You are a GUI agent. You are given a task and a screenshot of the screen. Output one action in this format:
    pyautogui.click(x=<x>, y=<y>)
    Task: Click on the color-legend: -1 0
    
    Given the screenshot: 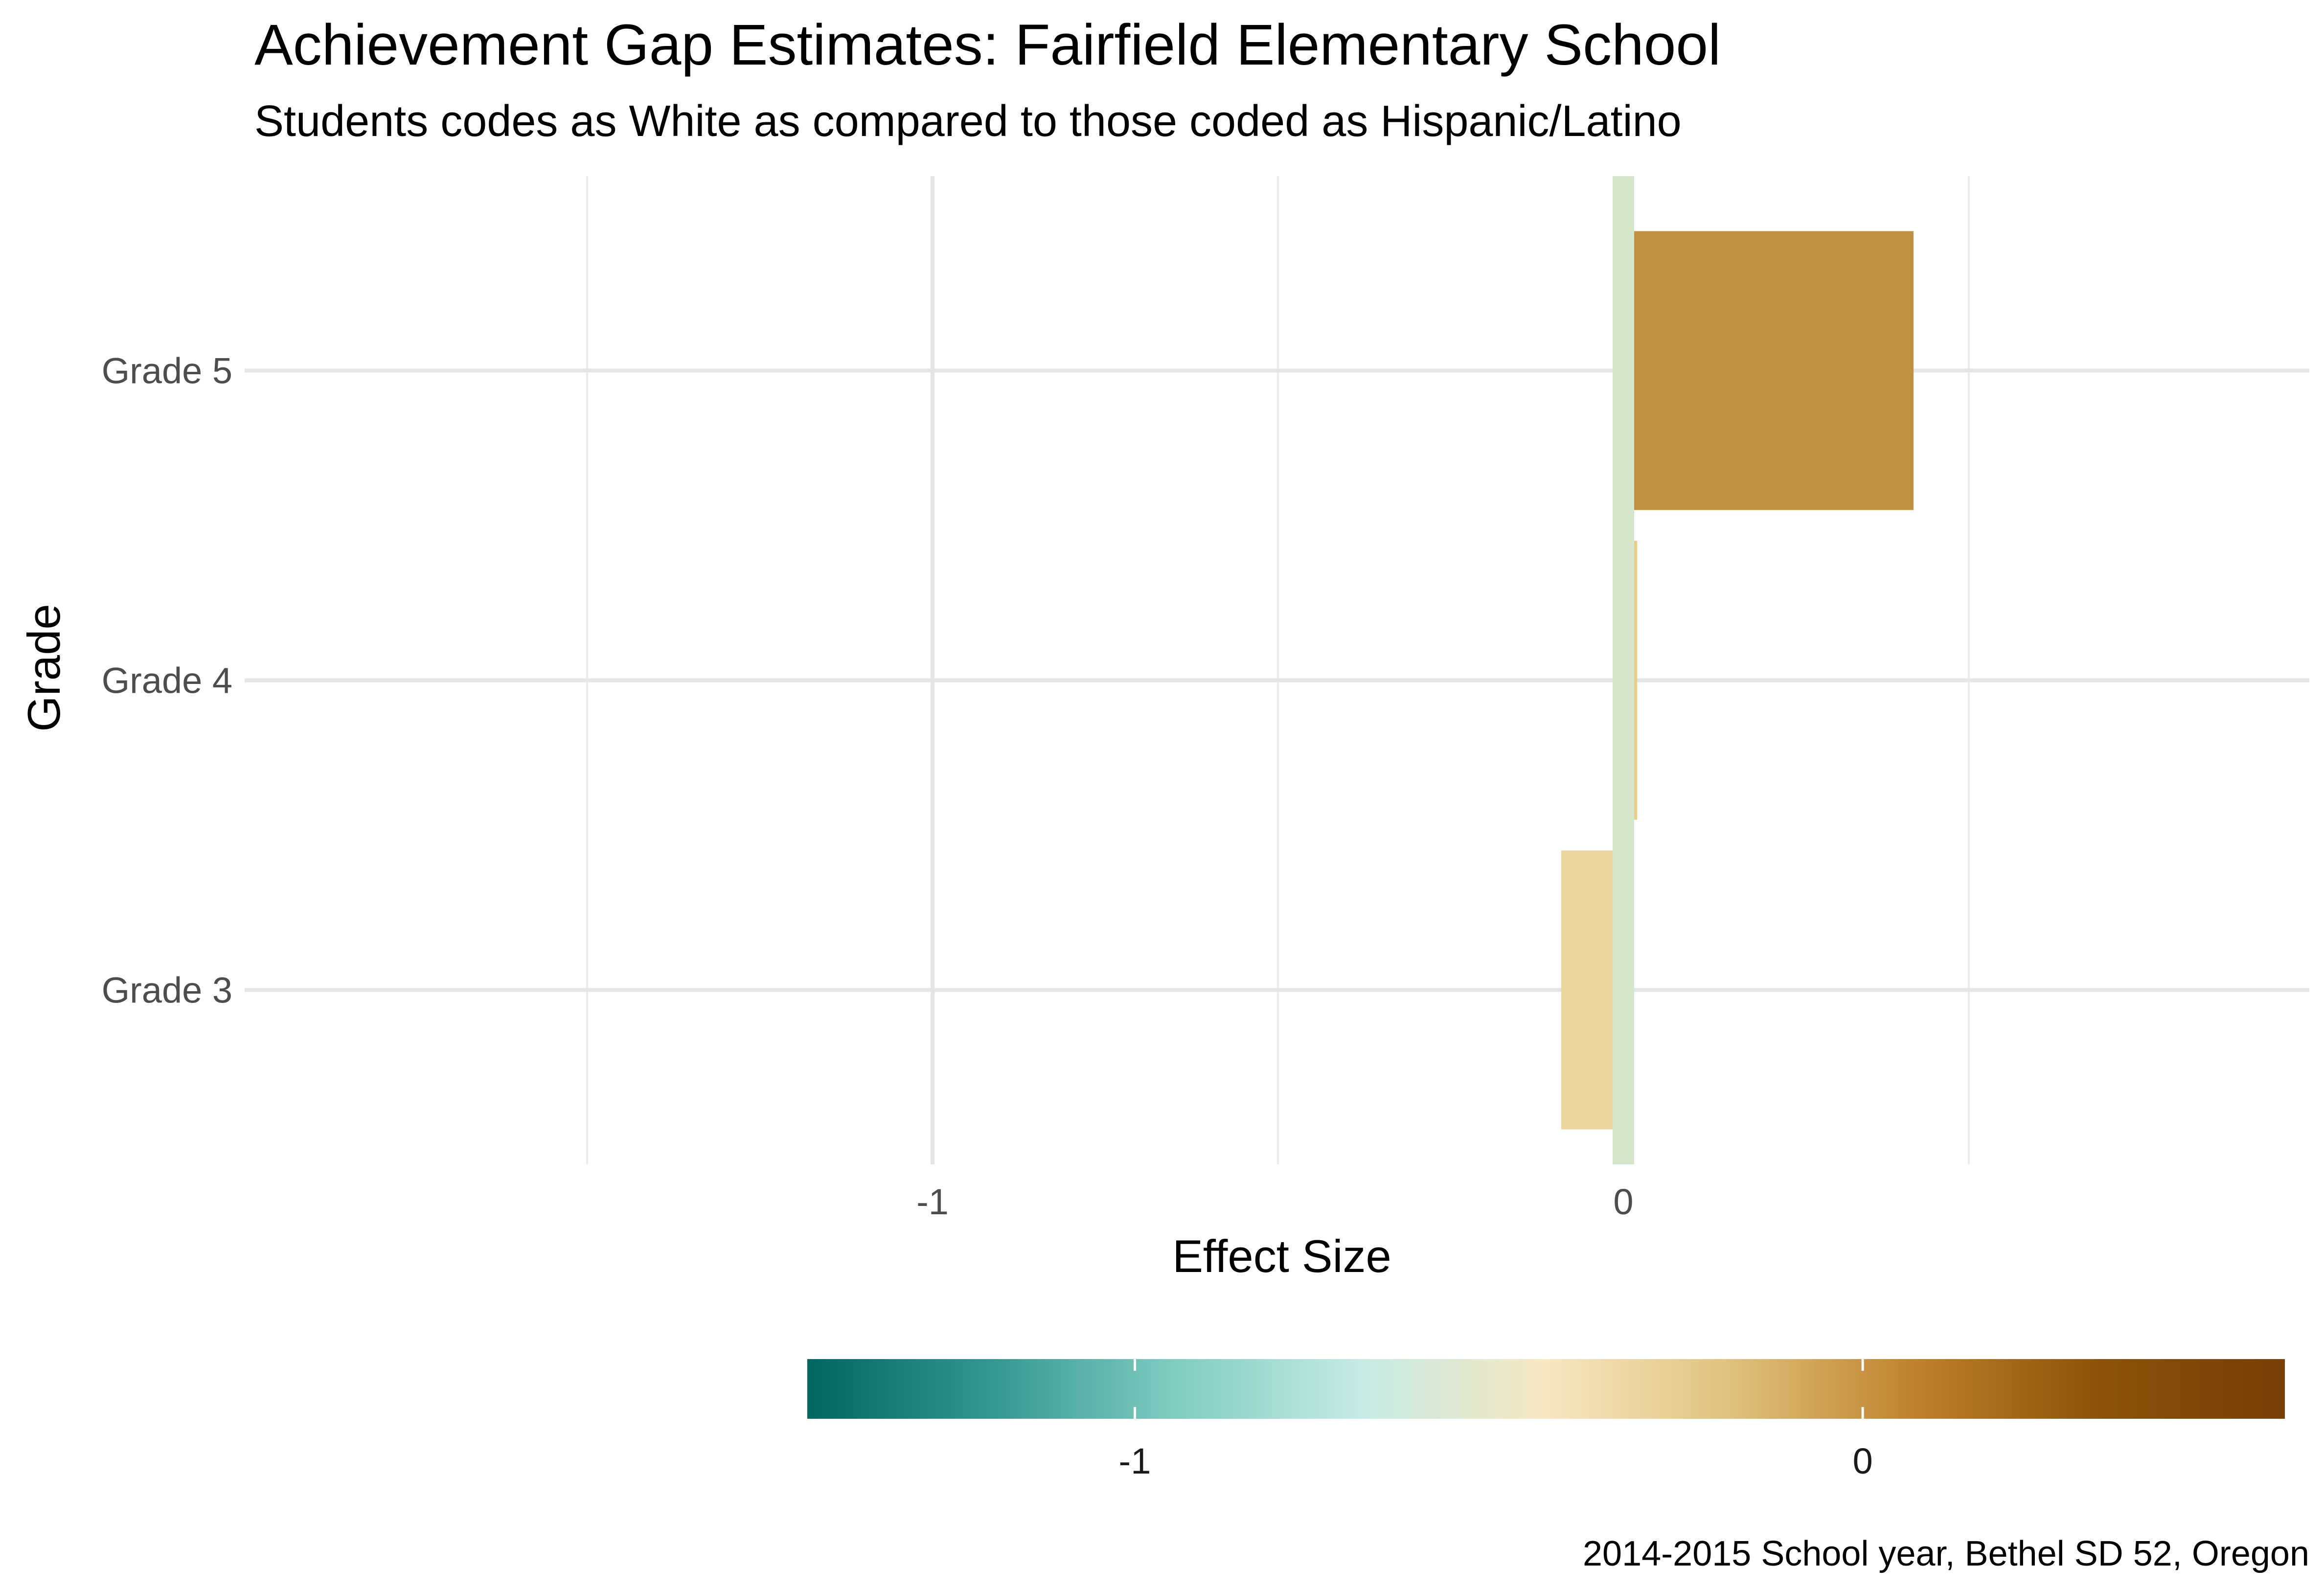 What is the action you would take?
    pyautogui.click(x=1546, y=1420)
    